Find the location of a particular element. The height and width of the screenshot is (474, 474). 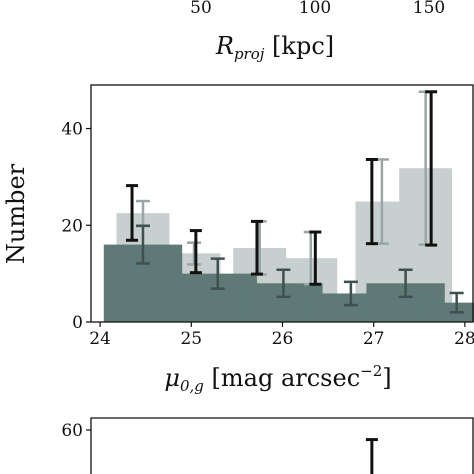

top-axis: 50 100 150 Rproj [kpc] is located at coordinates (317, 31).